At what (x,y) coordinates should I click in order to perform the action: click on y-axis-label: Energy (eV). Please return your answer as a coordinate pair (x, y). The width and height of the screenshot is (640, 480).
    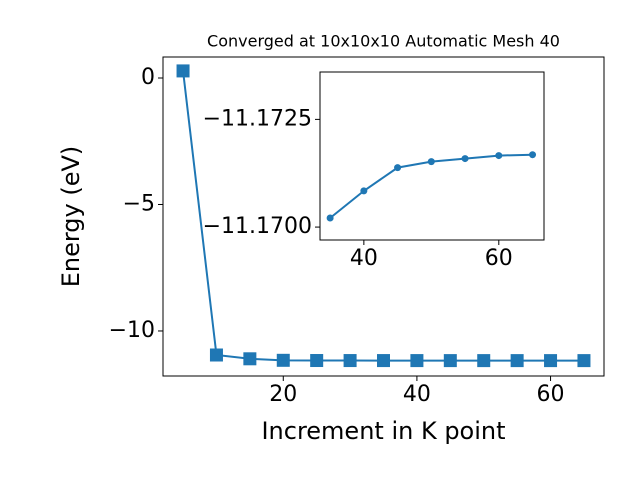
    Looking at the image, I should click on (71, 217).